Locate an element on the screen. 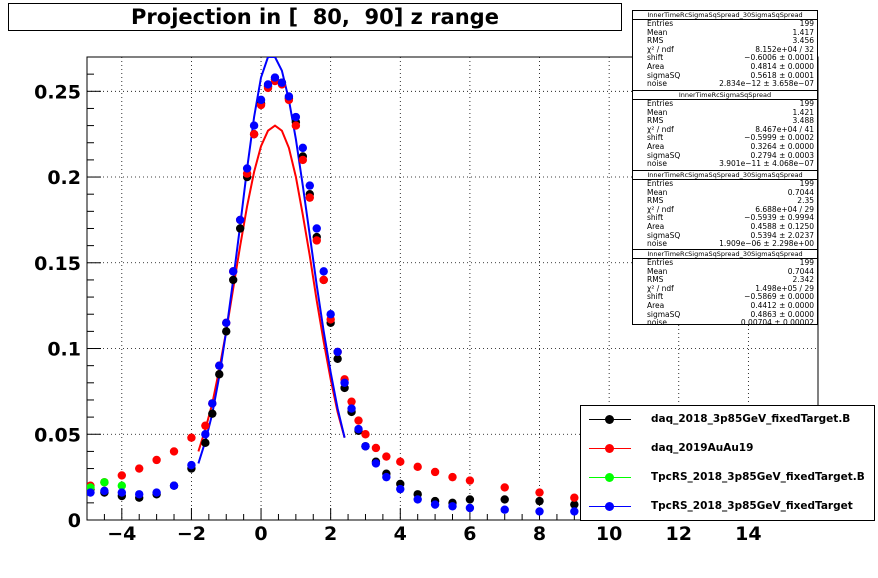  stats-row: Mean 0.7044 is located at coordinates (725, 271).